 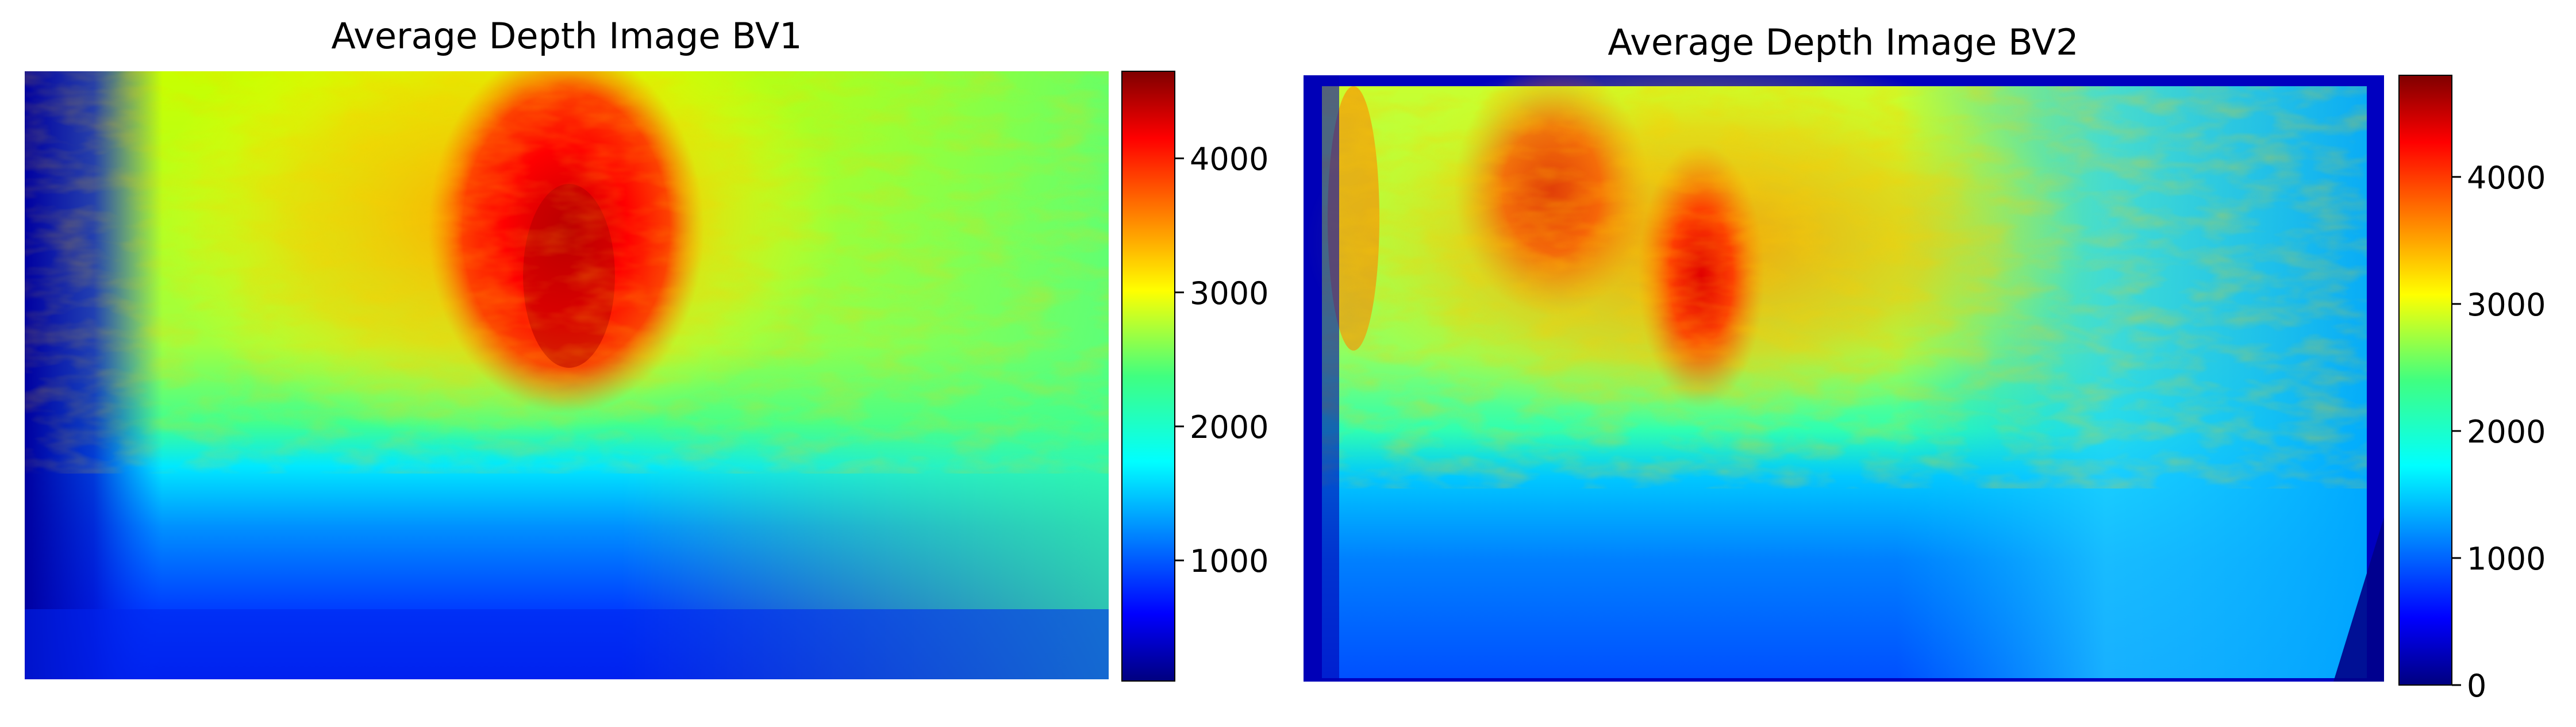 I want to click on colorbar-bv1, so click(x=1148, y=376).